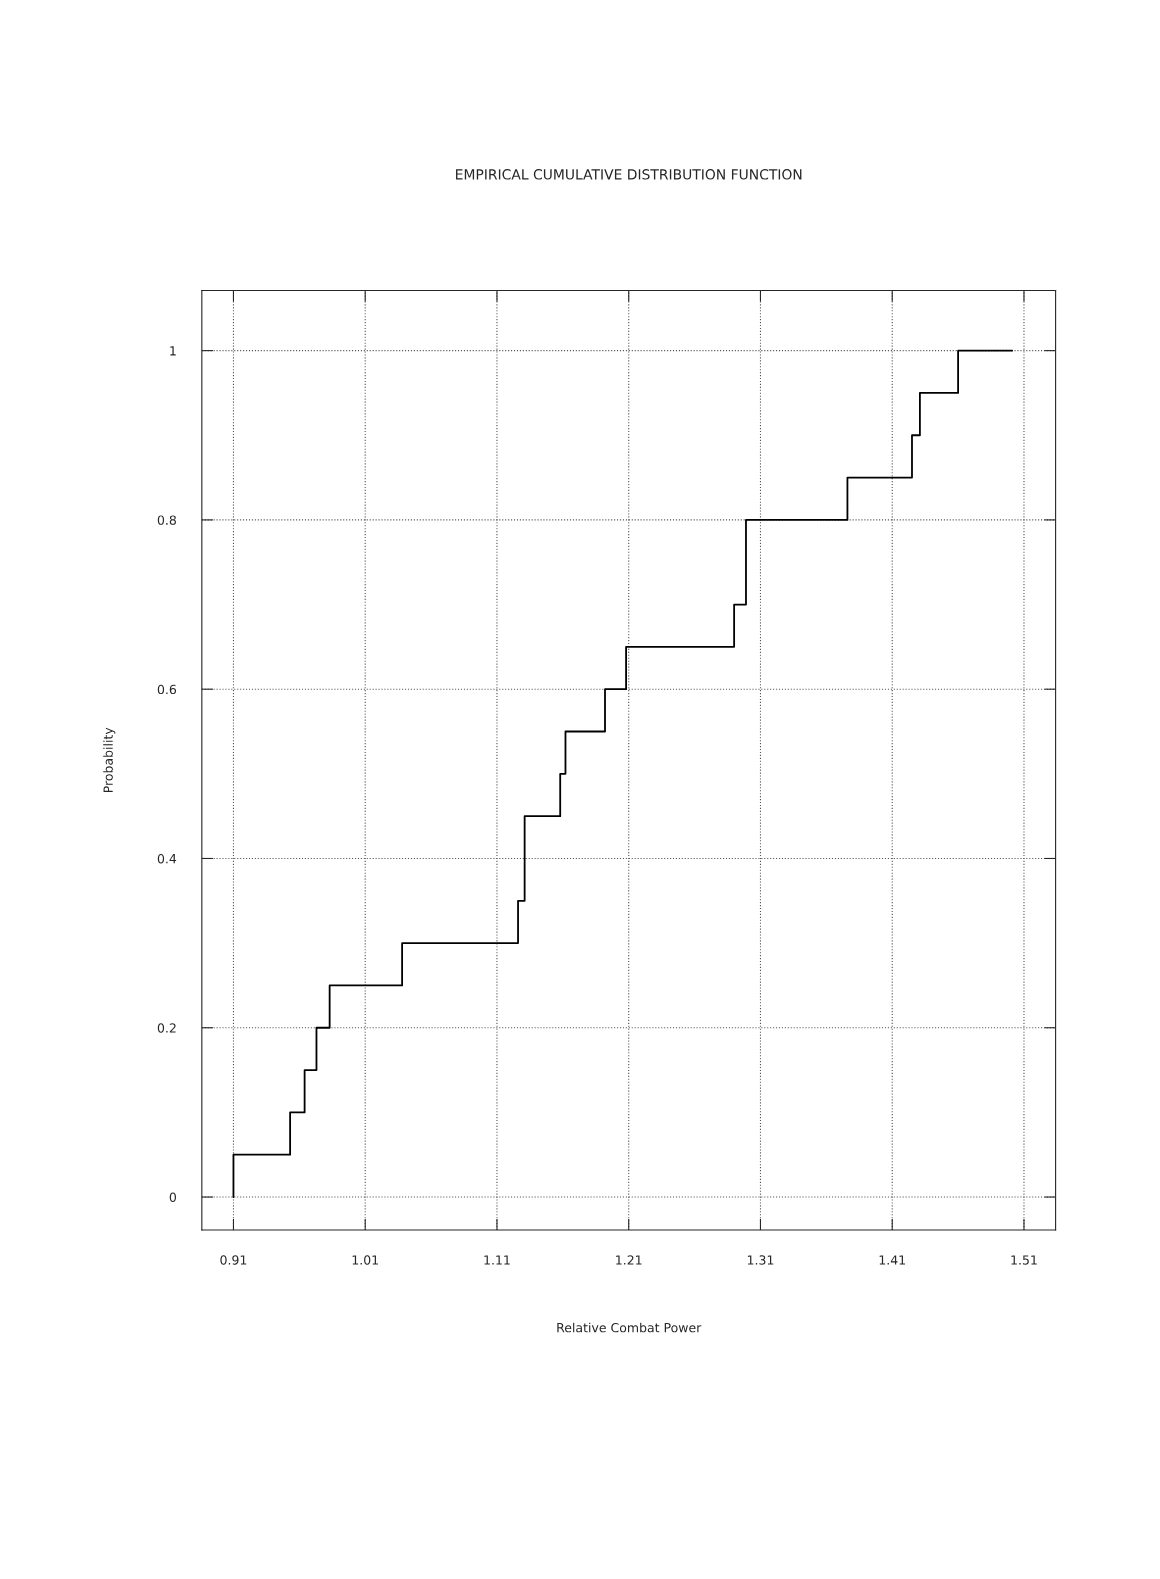  I want to click on x-tick-label: 0.91, so click(233, 1260).